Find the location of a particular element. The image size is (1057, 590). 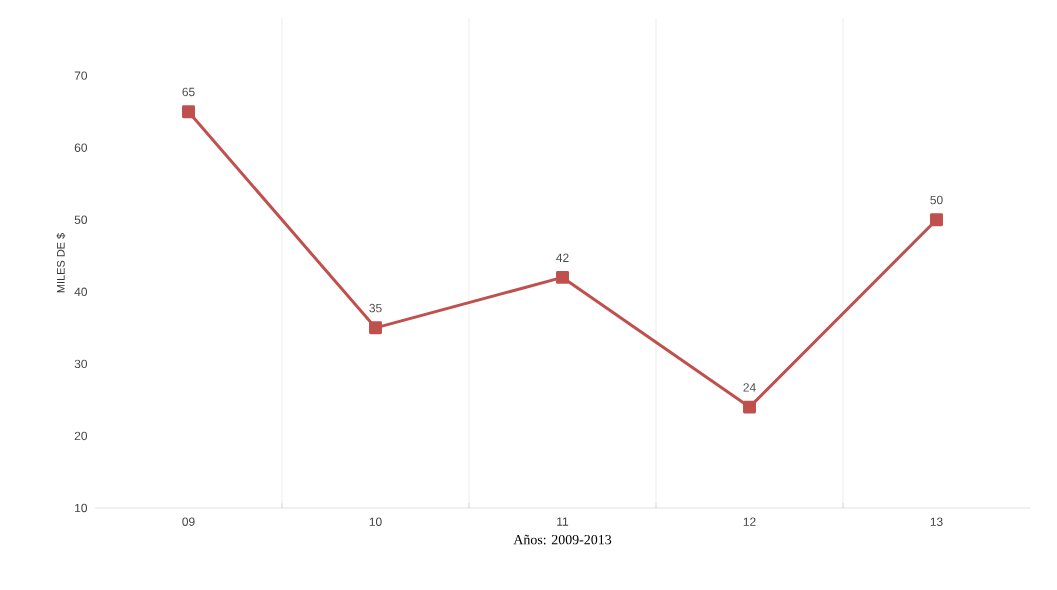

y-tick-label: 40 is located at coordinates (81, 292).